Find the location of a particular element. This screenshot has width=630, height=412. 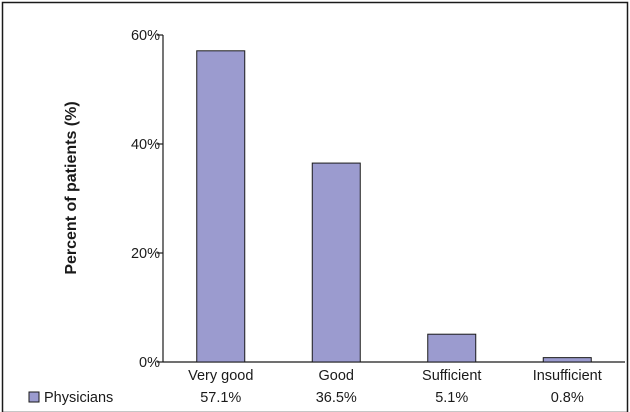

category-label: Insufficient is located at coordinates (567, 376).